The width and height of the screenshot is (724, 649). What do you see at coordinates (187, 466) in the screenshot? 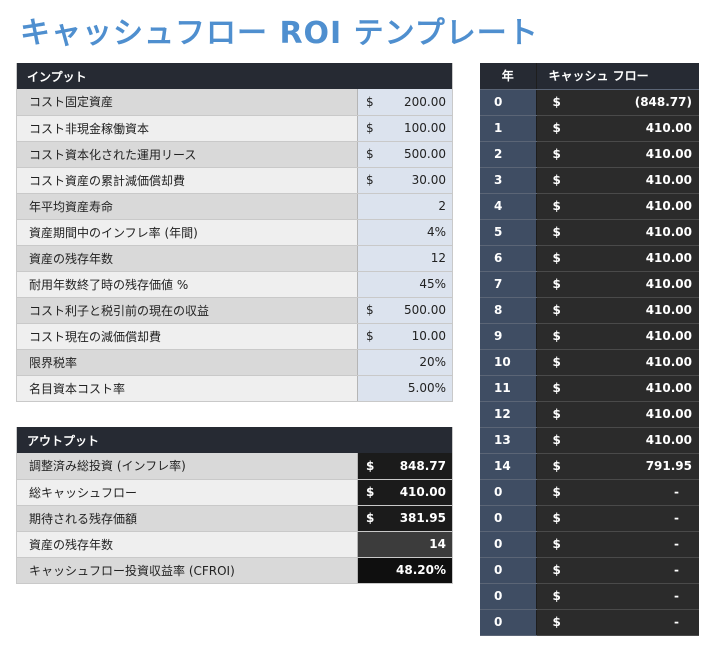
I see `output-label: 調整済み総投資 (インフレ率)` at bounding box center [187, 466].